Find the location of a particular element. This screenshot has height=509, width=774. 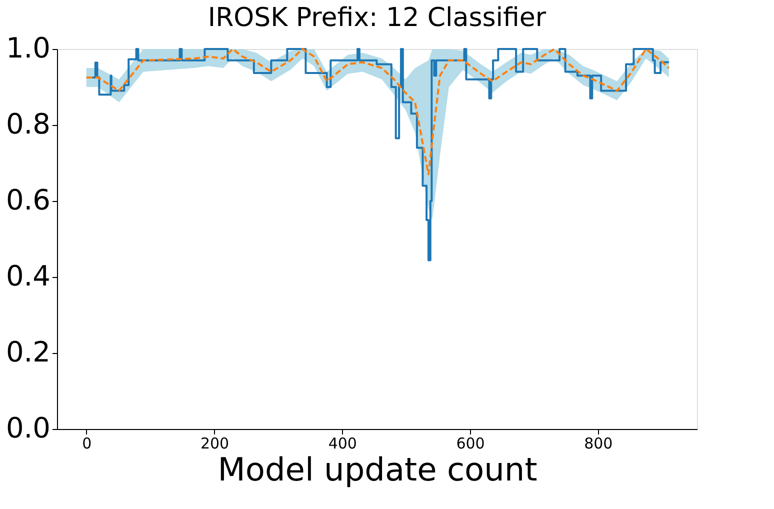

y-tick-label: 0.2 is located at coordinates (28, 352).